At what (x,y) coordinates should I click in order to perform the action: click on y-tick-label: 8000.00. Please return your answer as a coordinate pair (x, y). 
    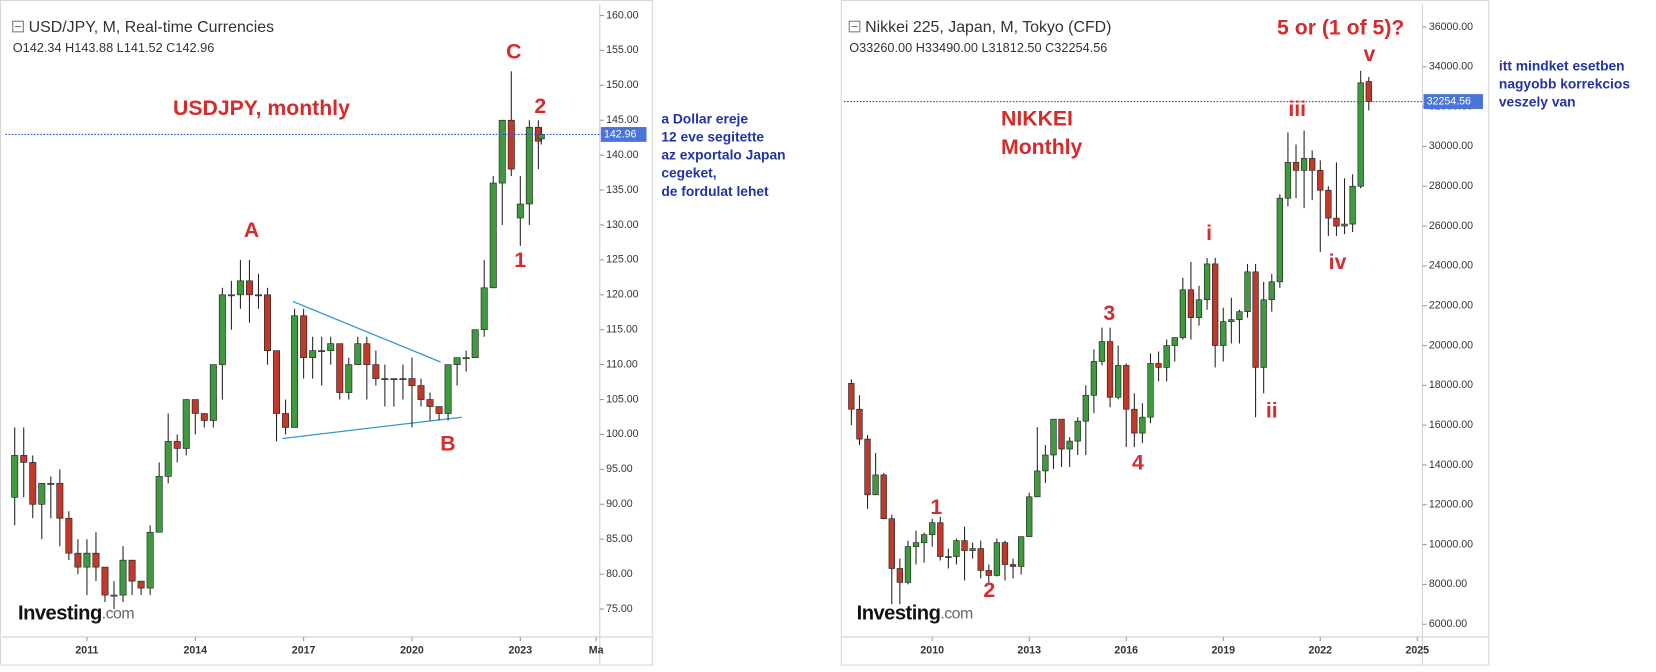
    Looking at the image, I should click on (1448, 584).